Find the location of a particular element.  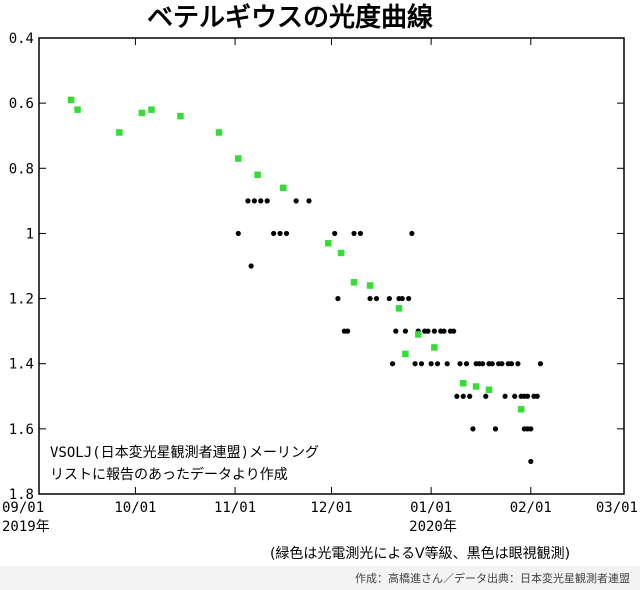

y-tick-label: 1.2 is located at coordinates (21, 300).